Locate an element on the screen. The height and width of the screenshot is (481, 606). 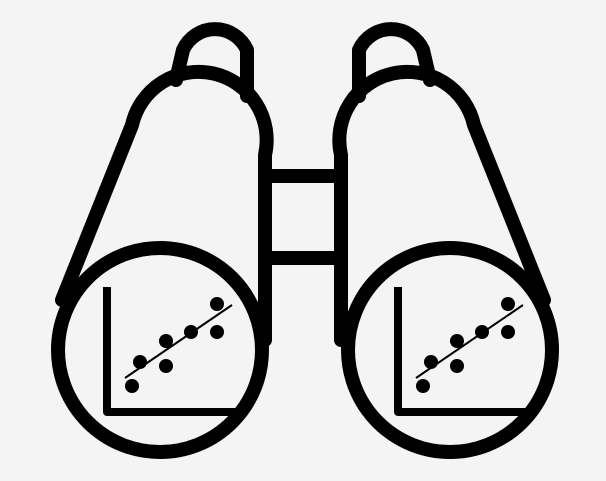
right-plot-axes is located at coordinates (459, 351).